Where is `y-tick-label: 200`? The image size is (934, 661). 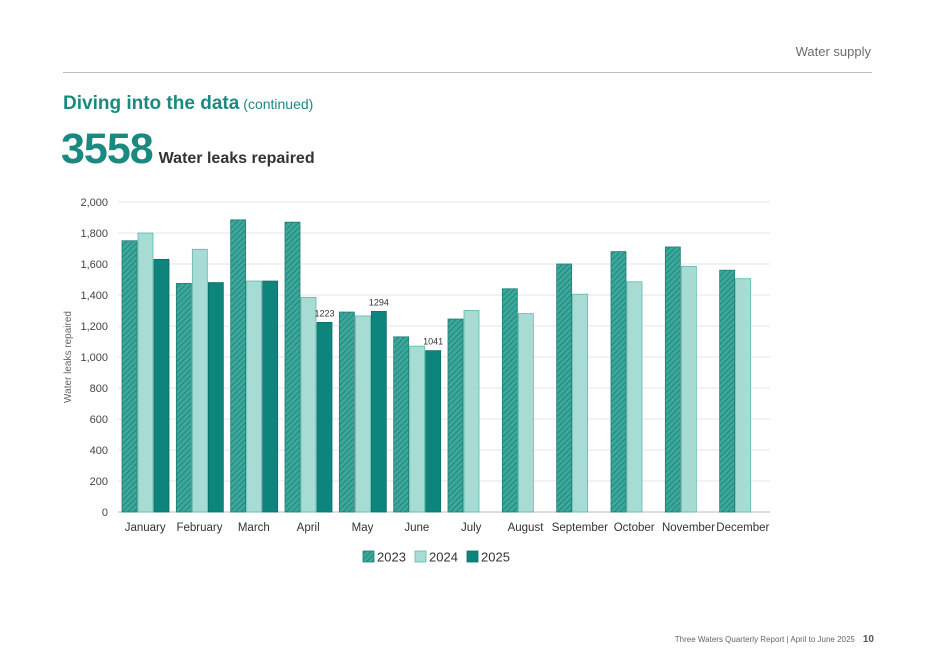
y-tick-label: 200 is located at coordinates (99, 482).